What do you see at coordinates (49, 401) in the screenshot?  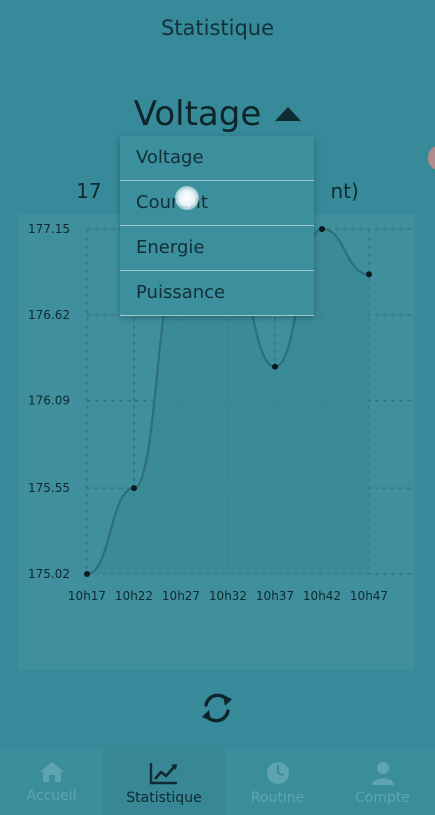 I see `y-tick-label: 176.09` at bounding box center [49, 401].